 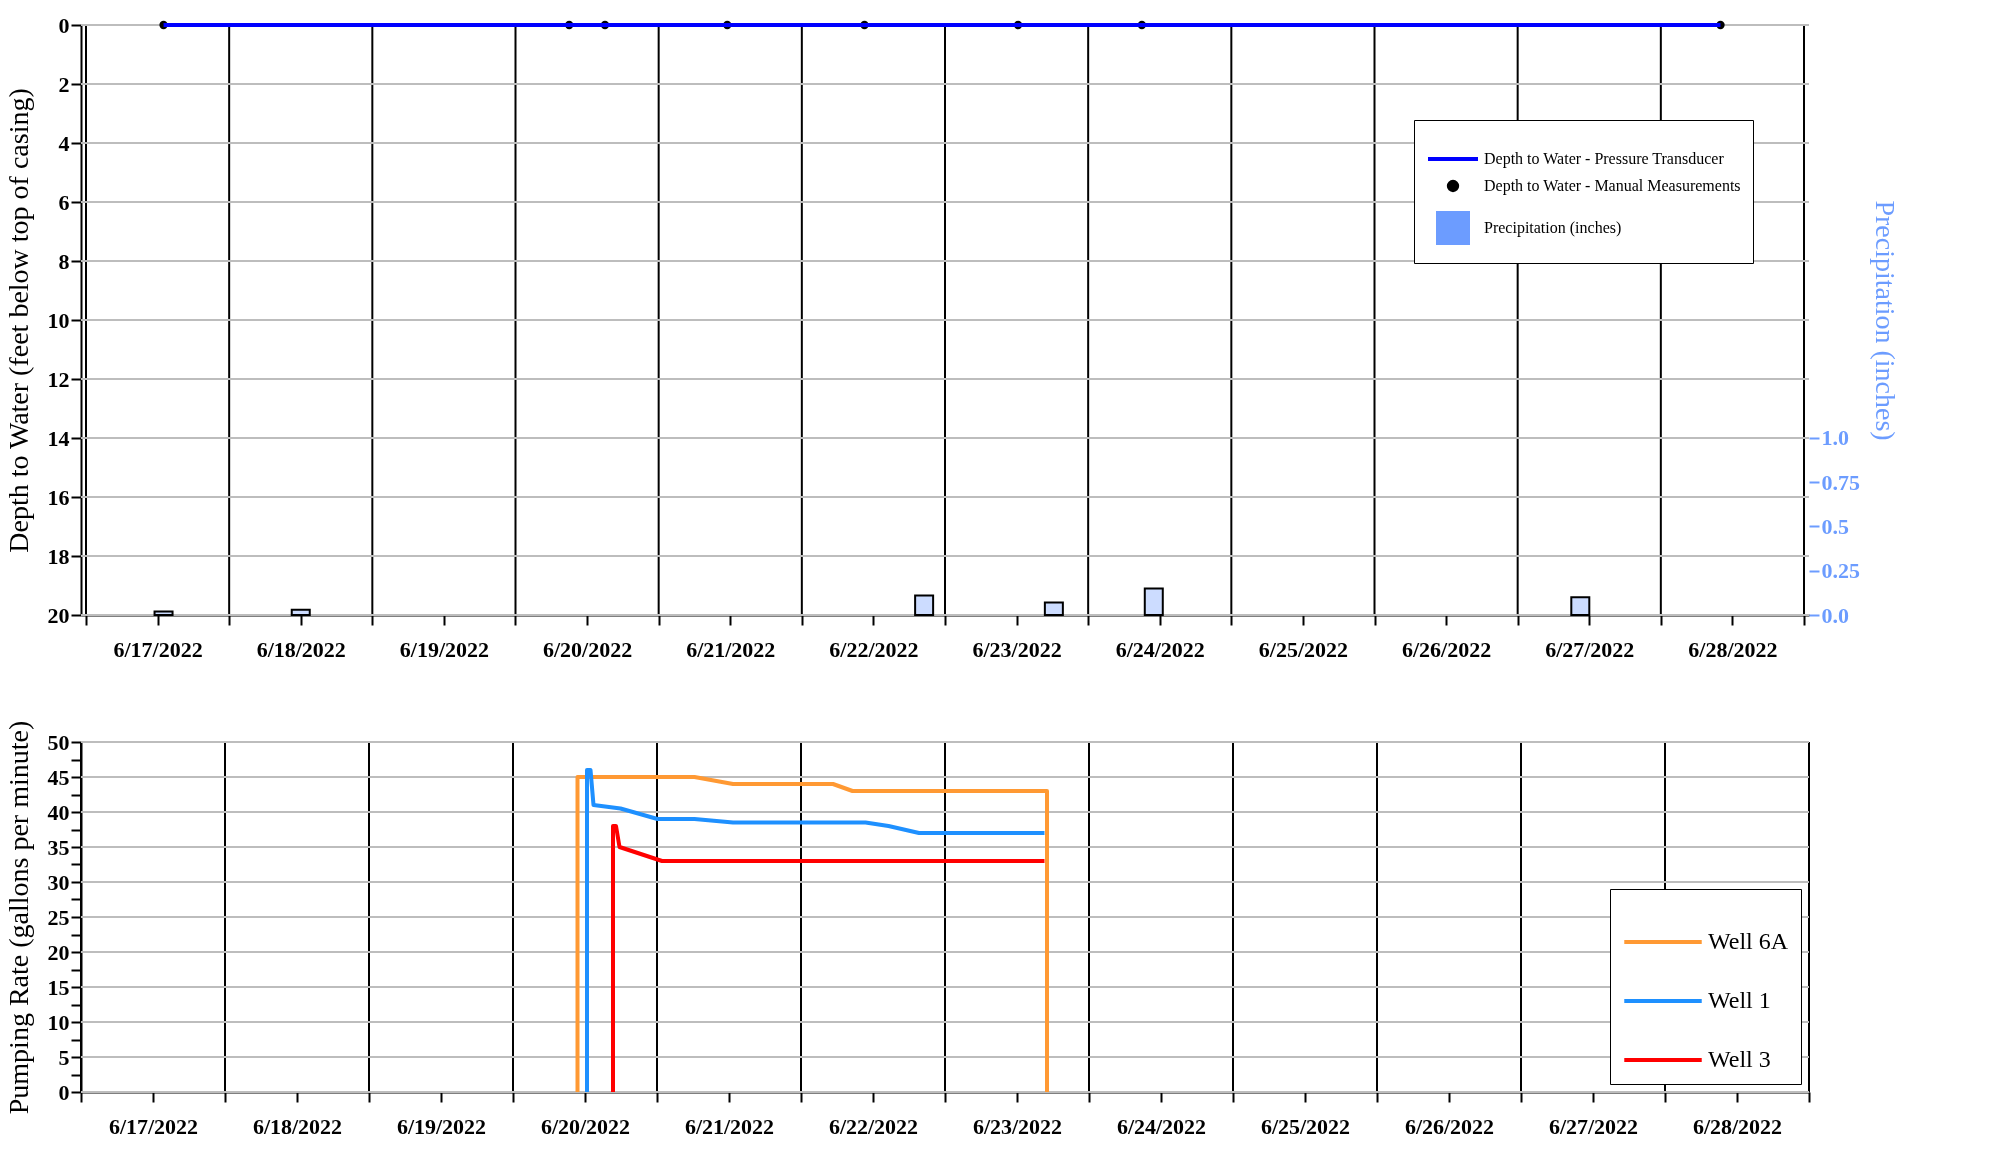 What do you see at coordinates (64, 202) in the screenshot?
I see `y-tick-label: 6` at bounding box center [64, 202].